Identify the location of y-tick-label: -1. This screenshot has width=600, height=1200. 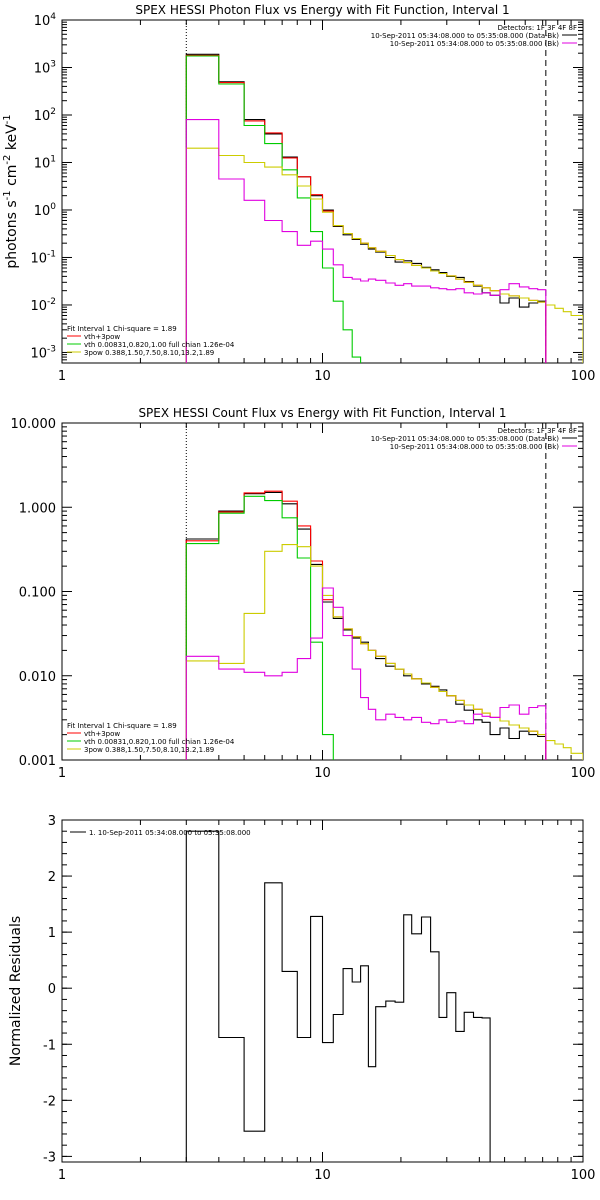
(49, 1045).